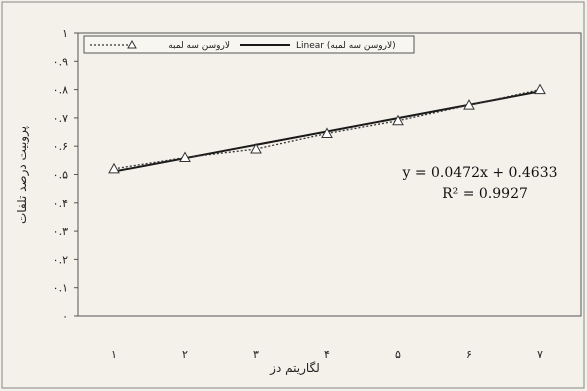 The width and height of the screenshot is (587, 391). Describe the element at coordinates (479, 173) in the screenshot. I see `trend-equation: y = 0.0472x + 0.4633` at that location.